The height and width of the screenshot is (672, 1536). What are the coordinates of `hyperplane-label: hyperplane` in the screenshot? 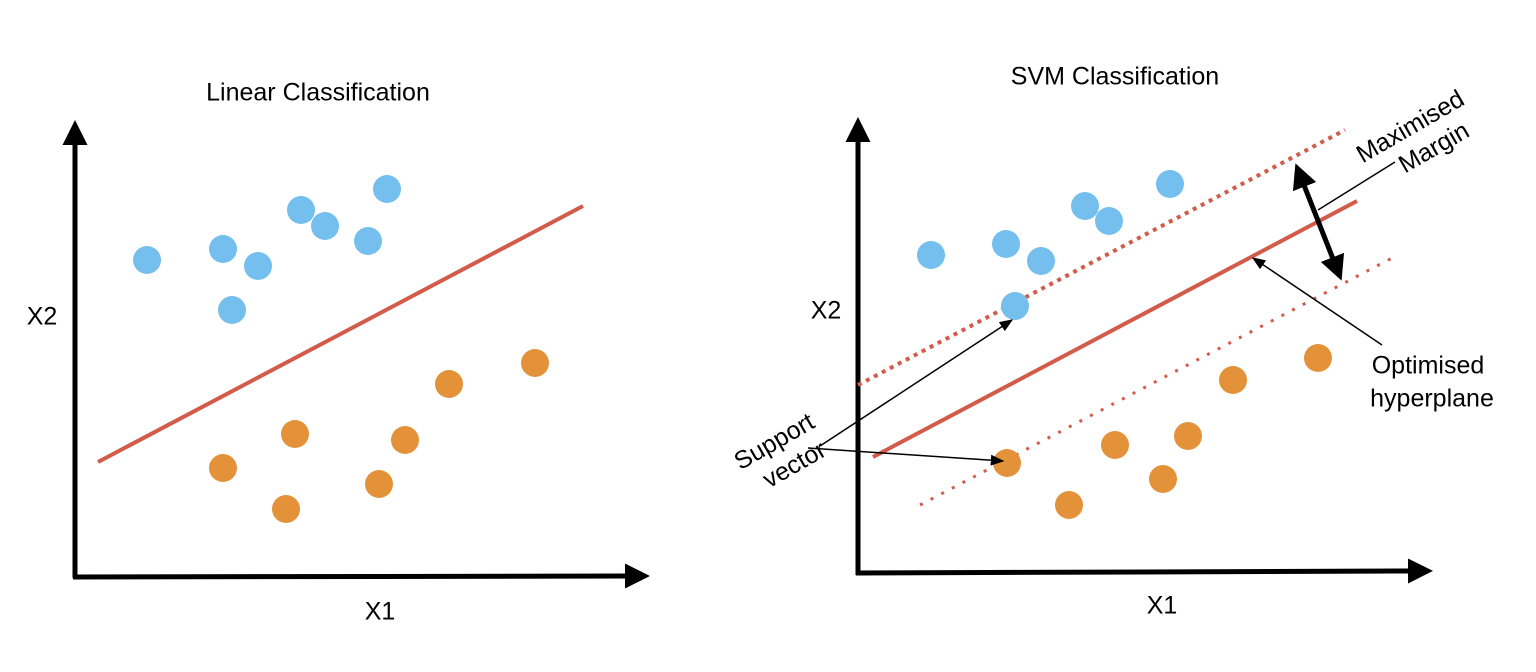 It's located at (1432, 399).